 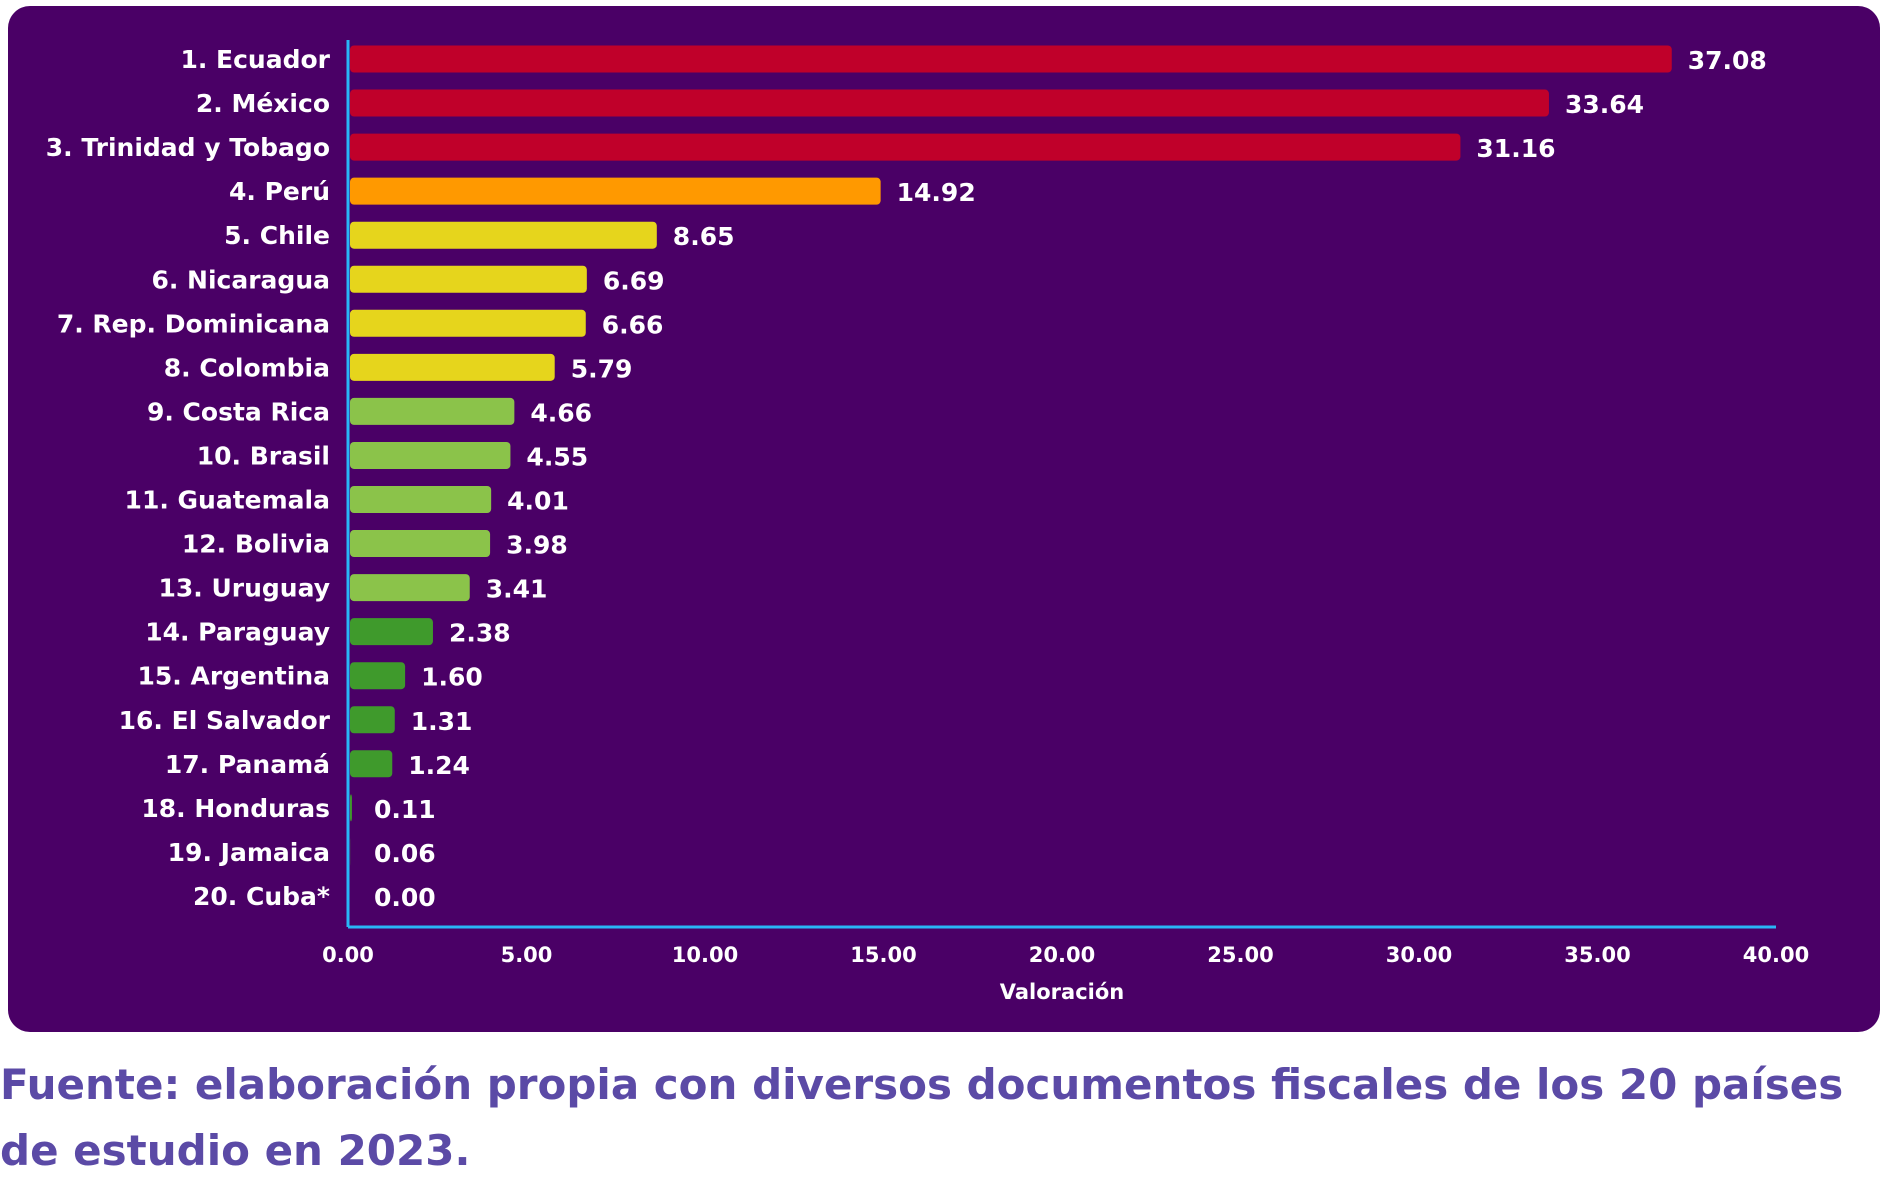 I want to click on value-label: 1.60, so click(x=452, y=677).